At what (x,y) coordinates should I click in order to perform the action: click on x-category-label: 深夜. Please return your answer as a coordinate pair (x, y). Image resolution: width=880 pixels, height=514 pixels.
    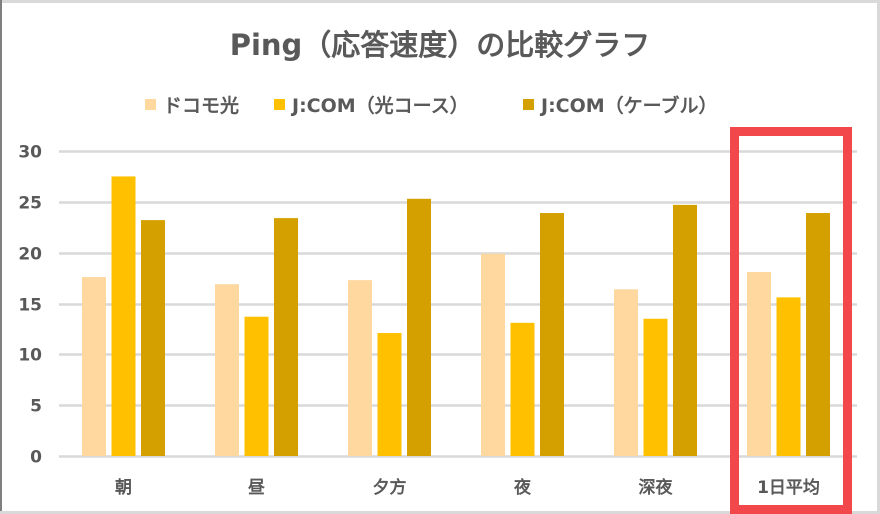
    Looking at the image, I should click on (656, 487).